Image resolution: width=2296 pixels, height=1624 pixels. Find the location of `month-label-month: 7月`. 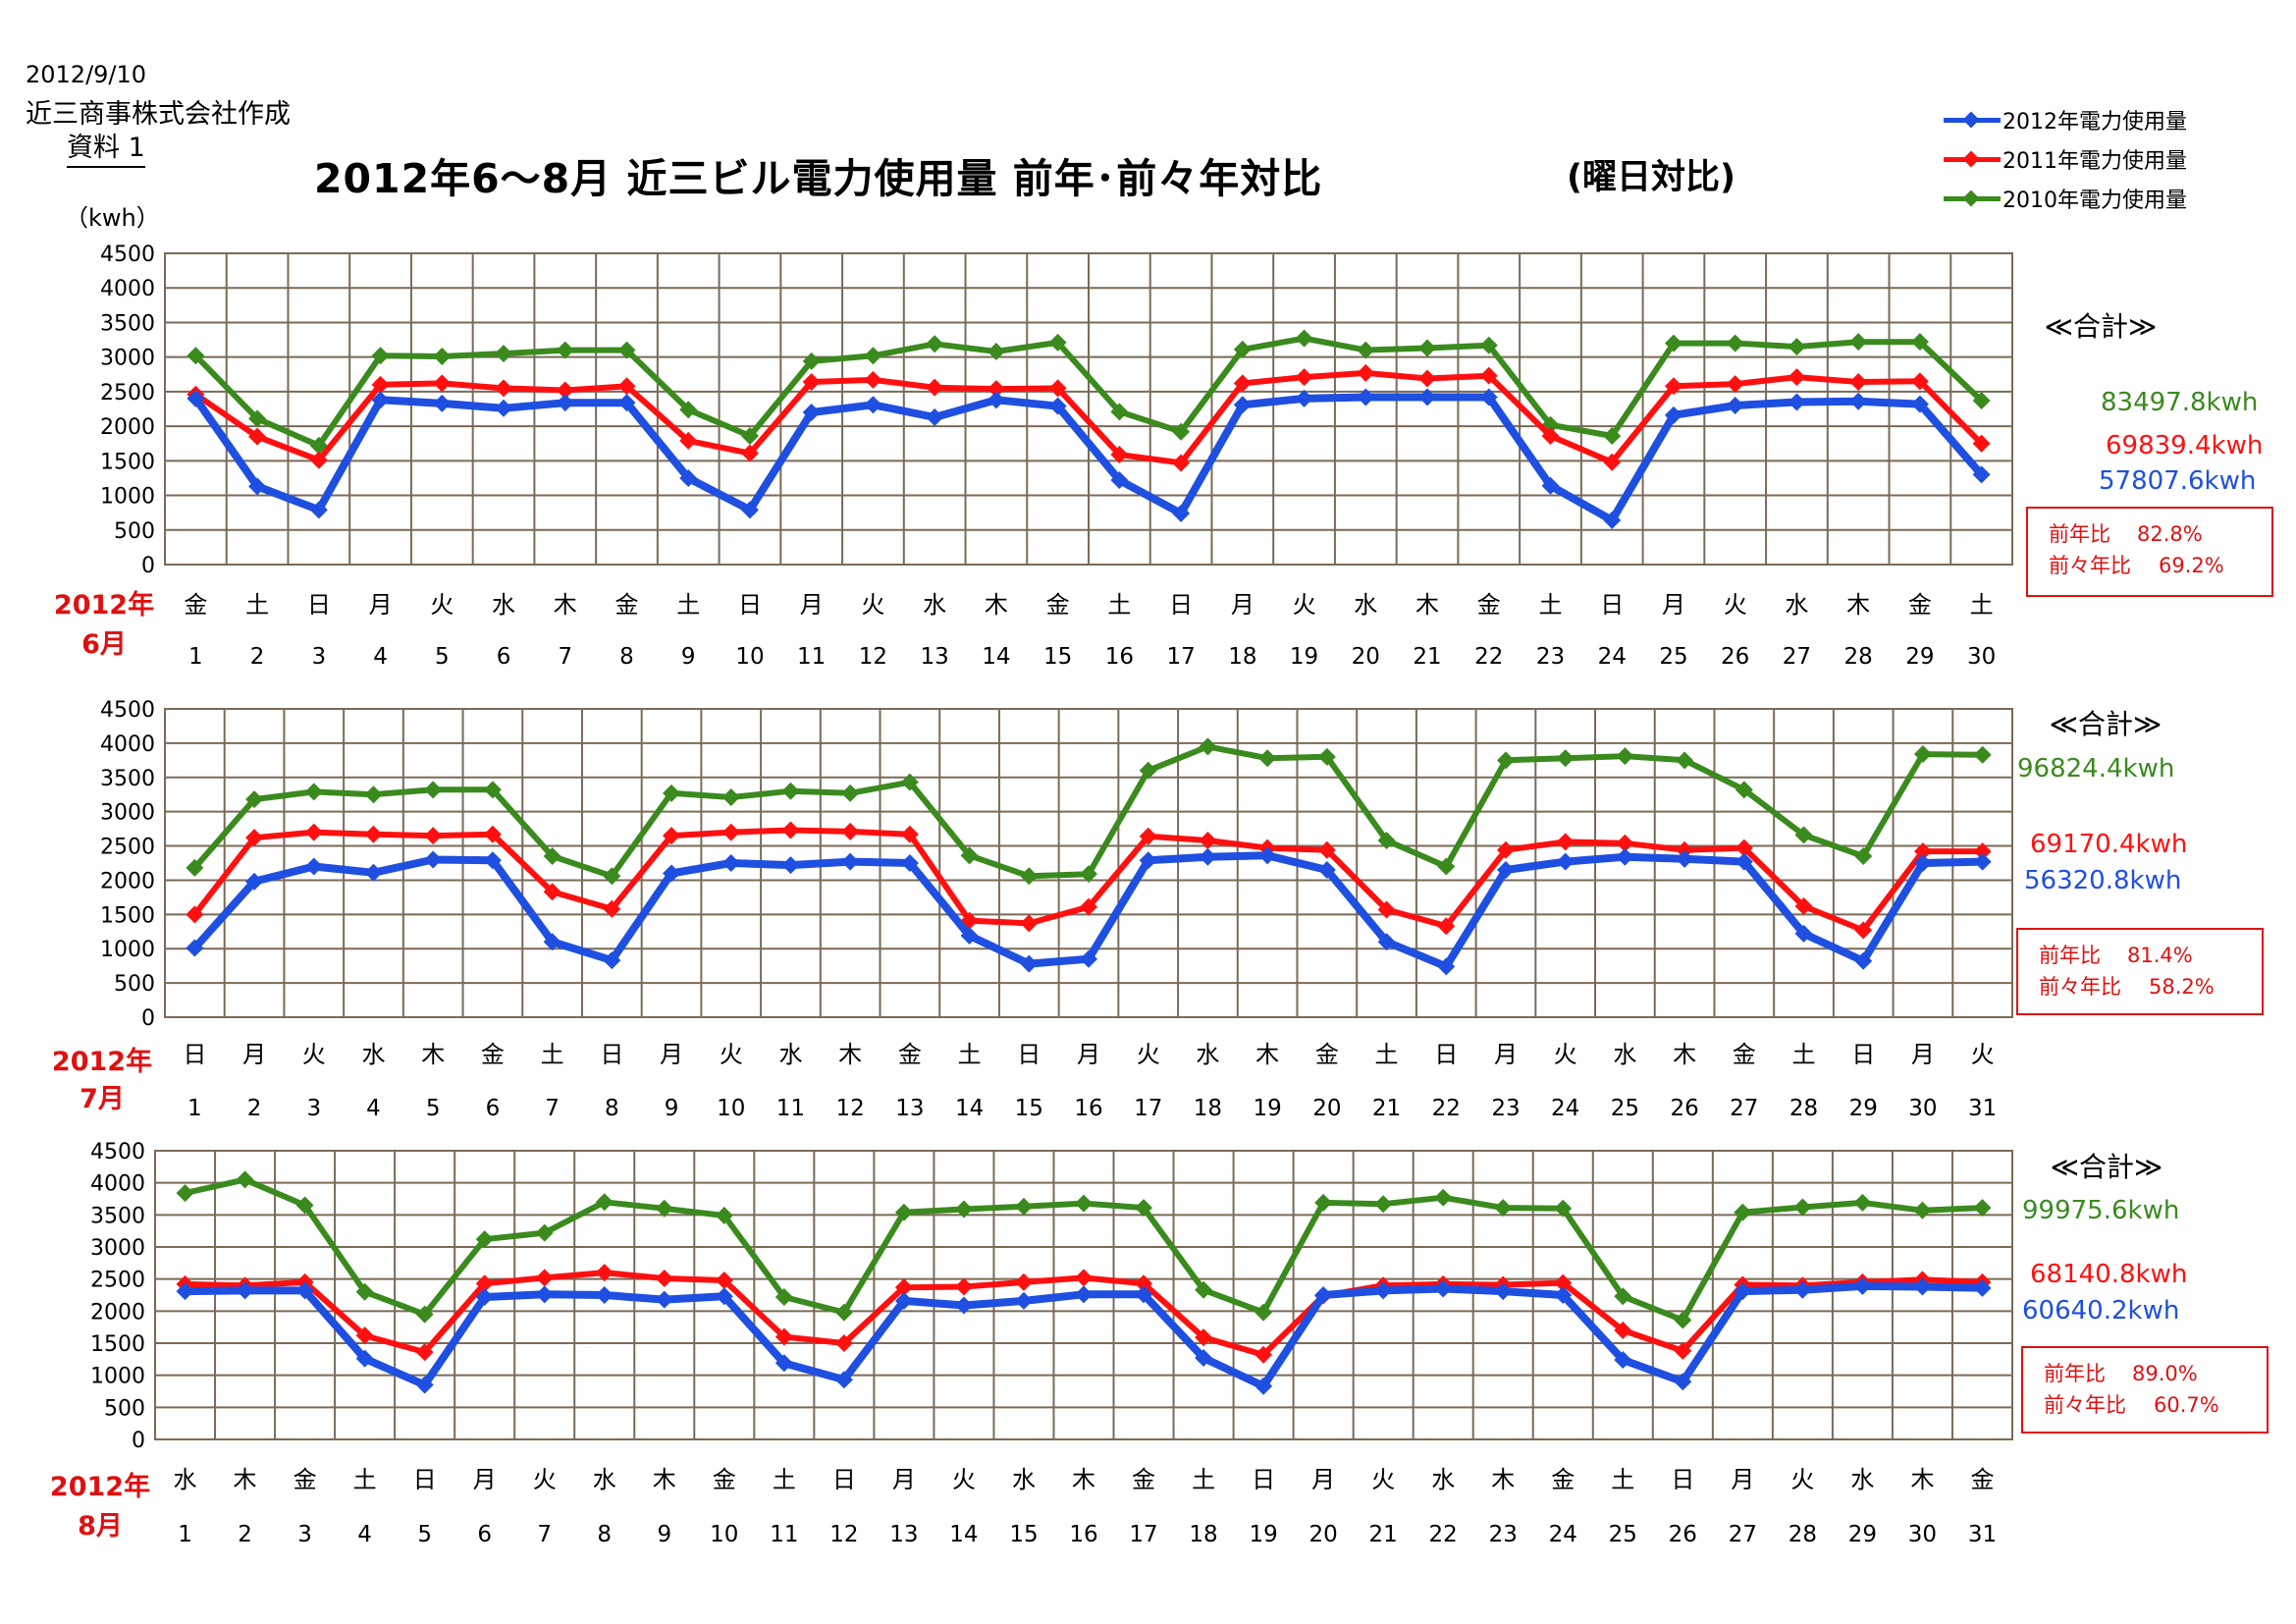

month-label-month: 7月 is located at coordinates (102, 1099).